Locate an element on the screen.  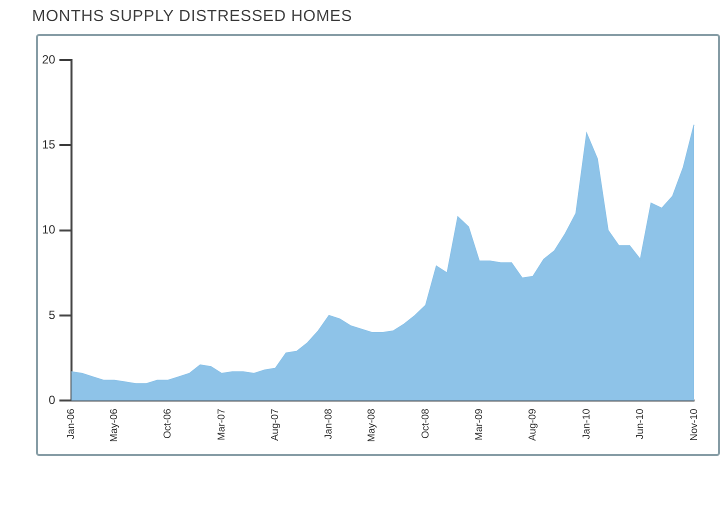
x-tick-label: May-08 is located at coordinates (372, 425).